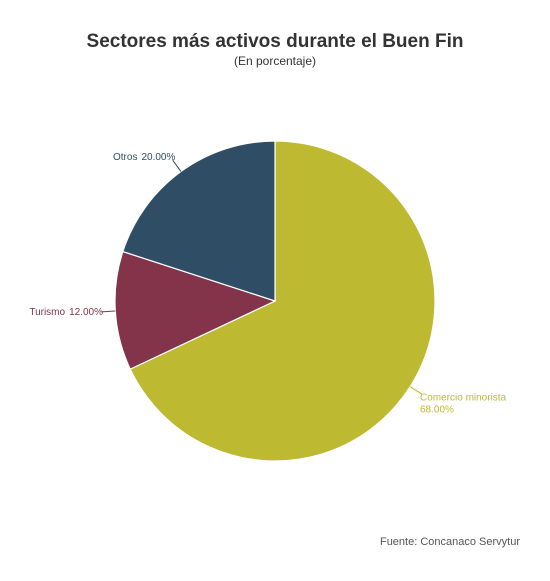 This screenshot has height=581, width=550. I want to click on slice-label: Comercio minorista, so click(463, 398).